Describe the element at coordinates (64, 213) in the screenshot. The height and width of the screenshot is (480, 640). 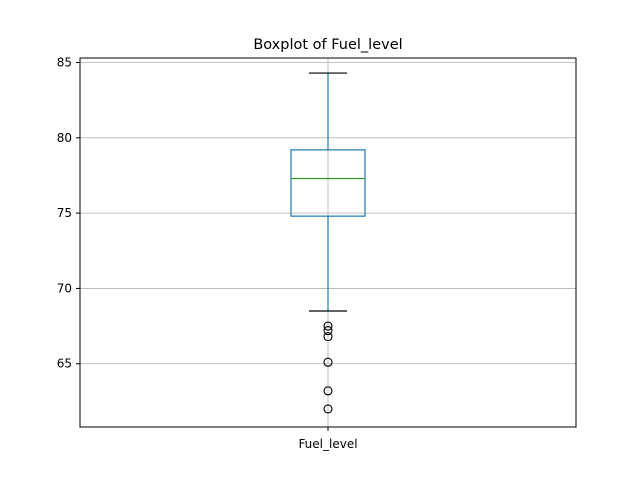
I see `y-tick-label: 75` at that location.